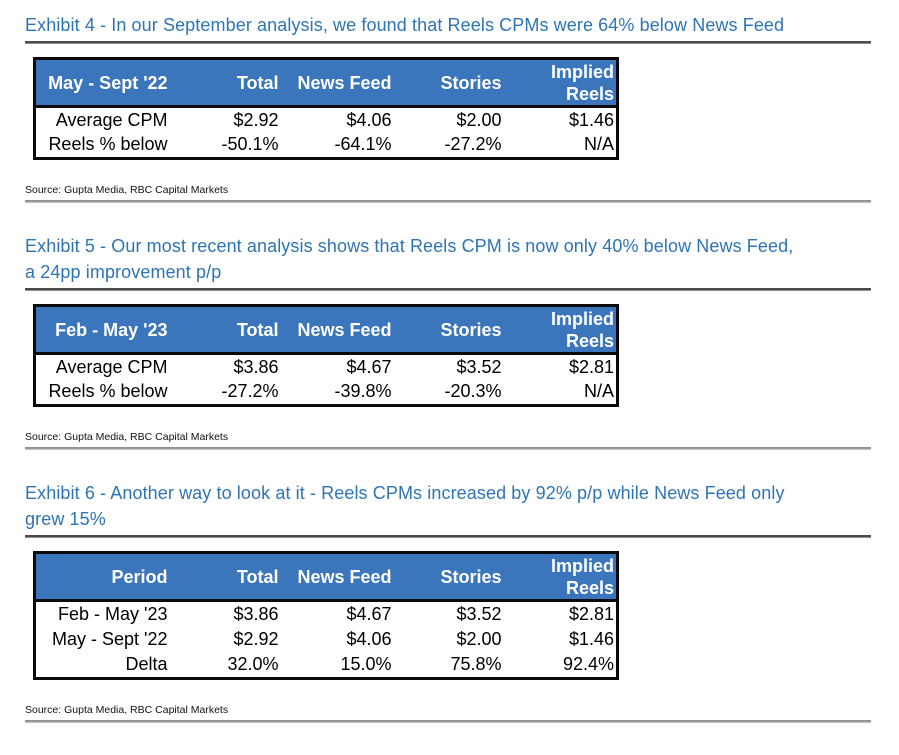 This screenshot has height=755, width=899. What do you see at coordinates (448, 42) in the screenshot?
I see `exhibit-4-title-rule` at bounding box center [448, 42].